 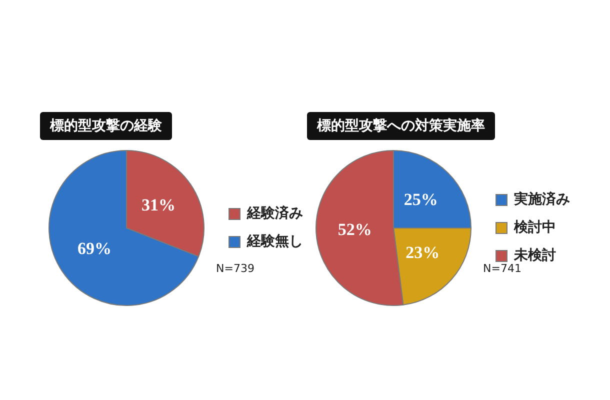 I want to click on data-label: 69%, so click(x=94, y=248).